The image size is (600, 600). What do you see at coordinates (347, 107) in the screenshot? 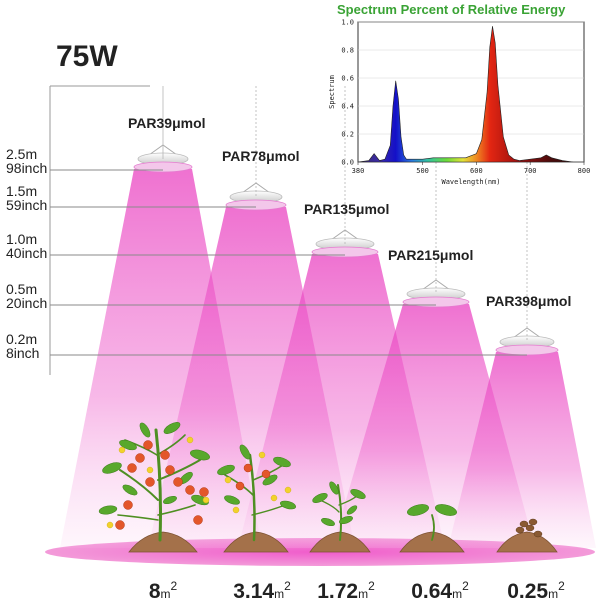
I see `chart-ytick-label: 0.4` at bounding box center [347, 107].